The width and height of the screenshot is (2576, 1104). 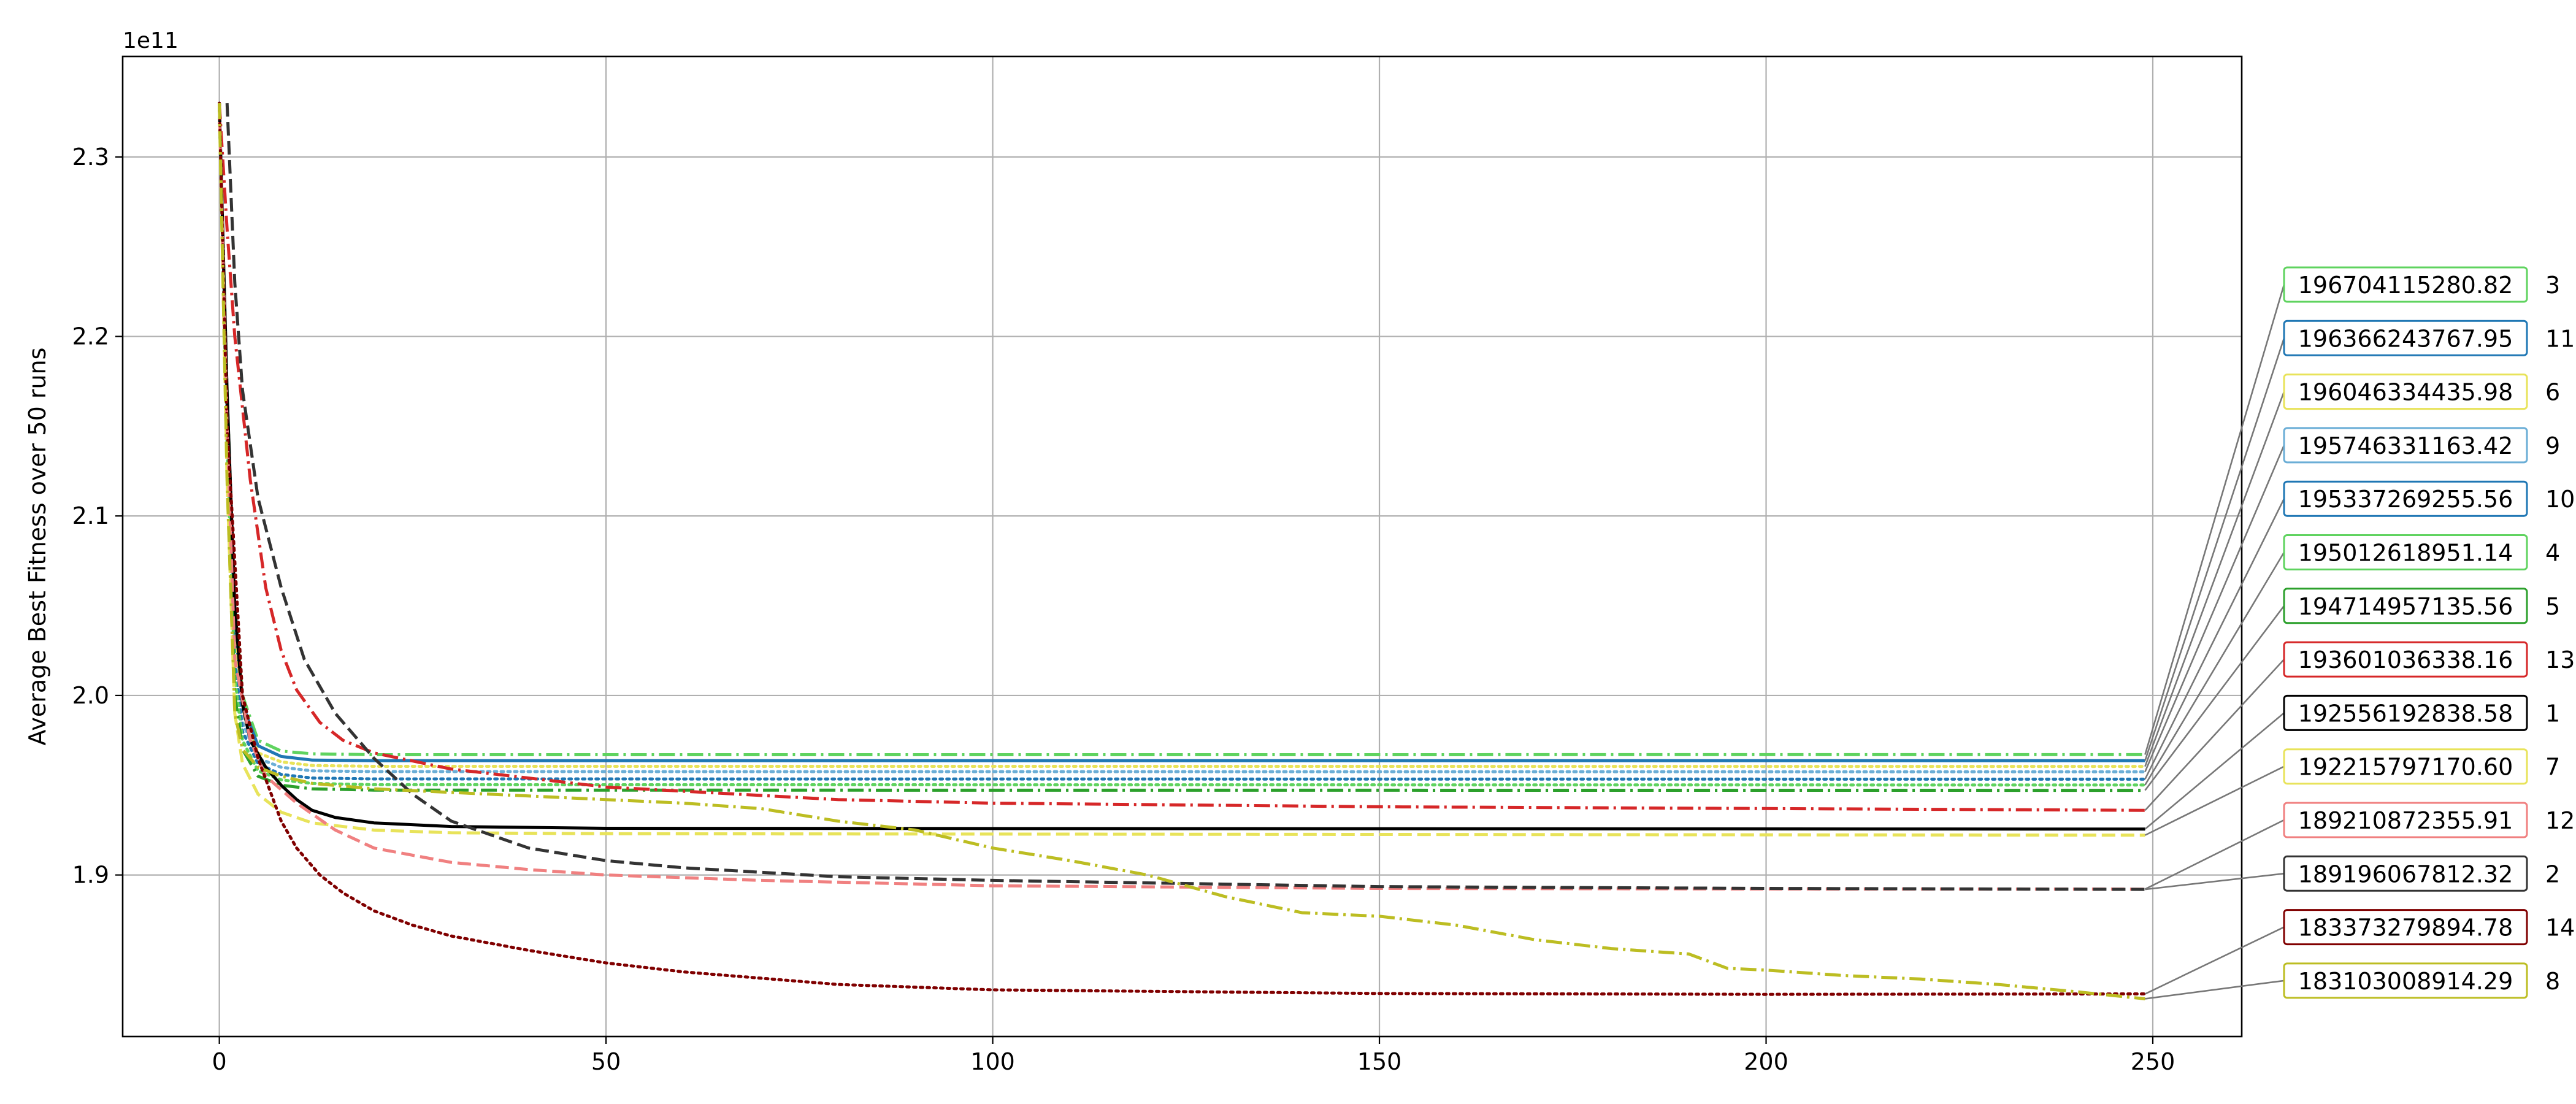 What do you see at coordinates (219, 1061) in the screenshot?
I see `x-tick-label: 0` at bounding box center [219, 1061].